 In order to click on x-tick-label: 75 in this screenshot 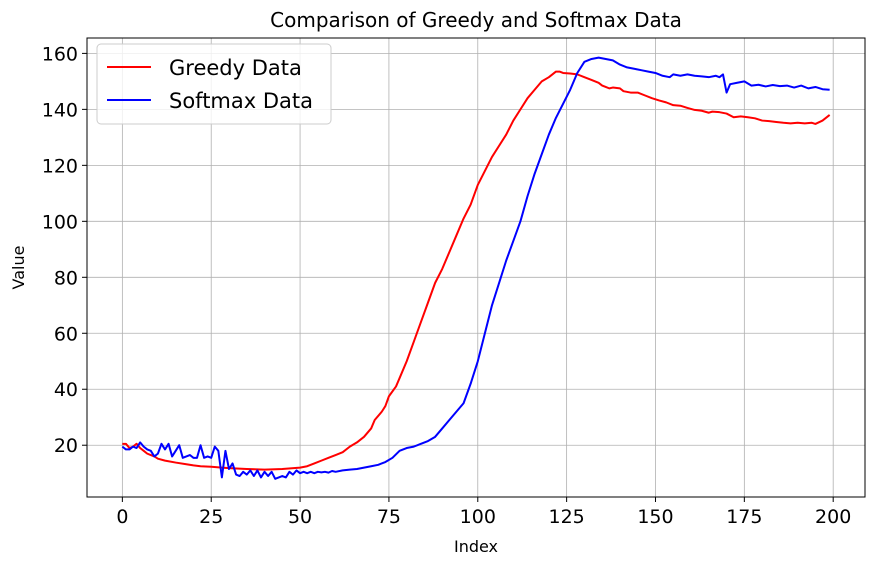, I will do `click(389, 517)`.